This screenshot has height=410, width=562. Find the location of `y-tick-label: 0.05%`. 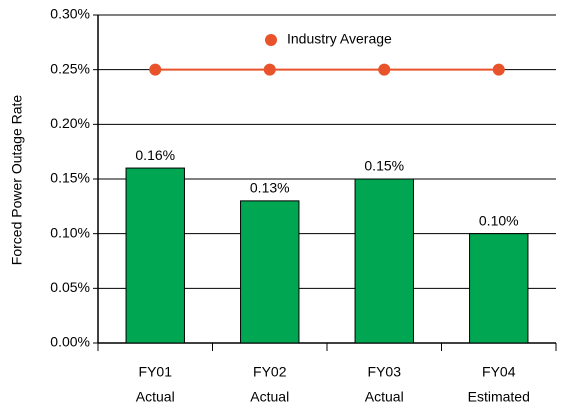

y-tick-label: 0.05% is located at coordinates (70, 287).